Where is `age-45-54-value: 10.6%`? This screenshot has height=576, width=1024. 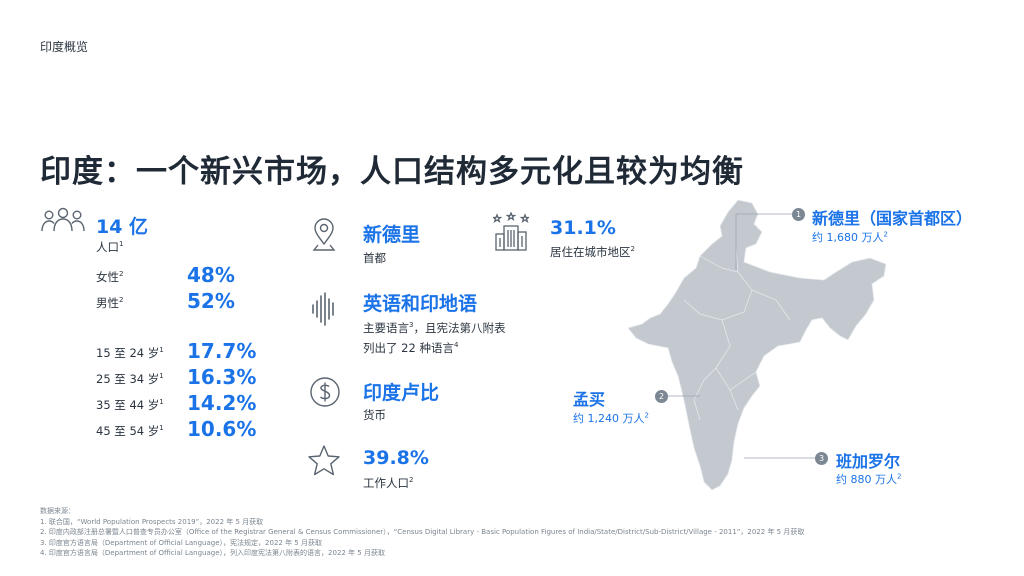
age-45-54-value: 10.6% is located at coordinates (222, 429).